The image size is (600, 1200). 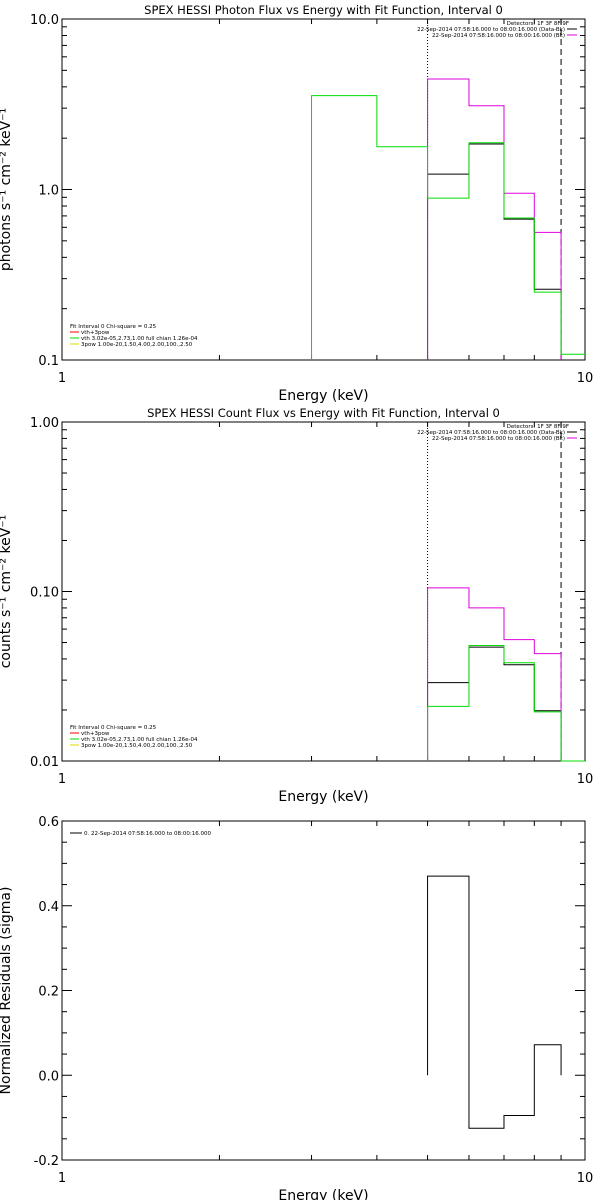 What do you see at coordinates (48, 992) in the screenshot?
I see `y-tick-label: 0.2` at bounding box center [48, 992].